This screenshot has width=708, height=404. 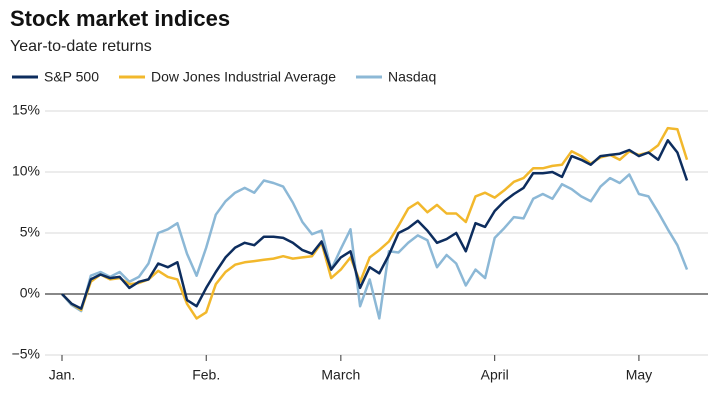 I want to click on x-tick-label: Feb., so click(x=206, y=375).